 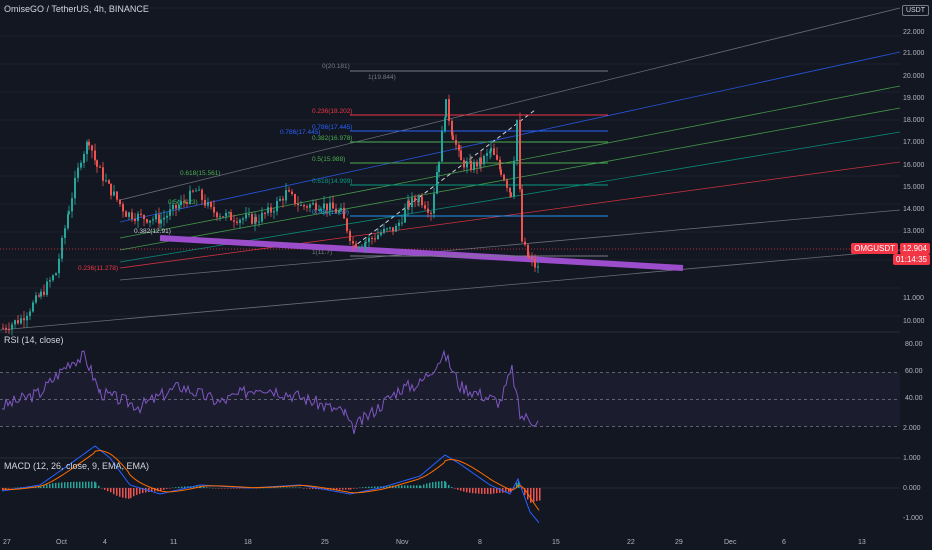 What do you see at coordinates (7, 542) in the screenshot?
I see `time-axis-label: 27` at bounding box center [7, 542].